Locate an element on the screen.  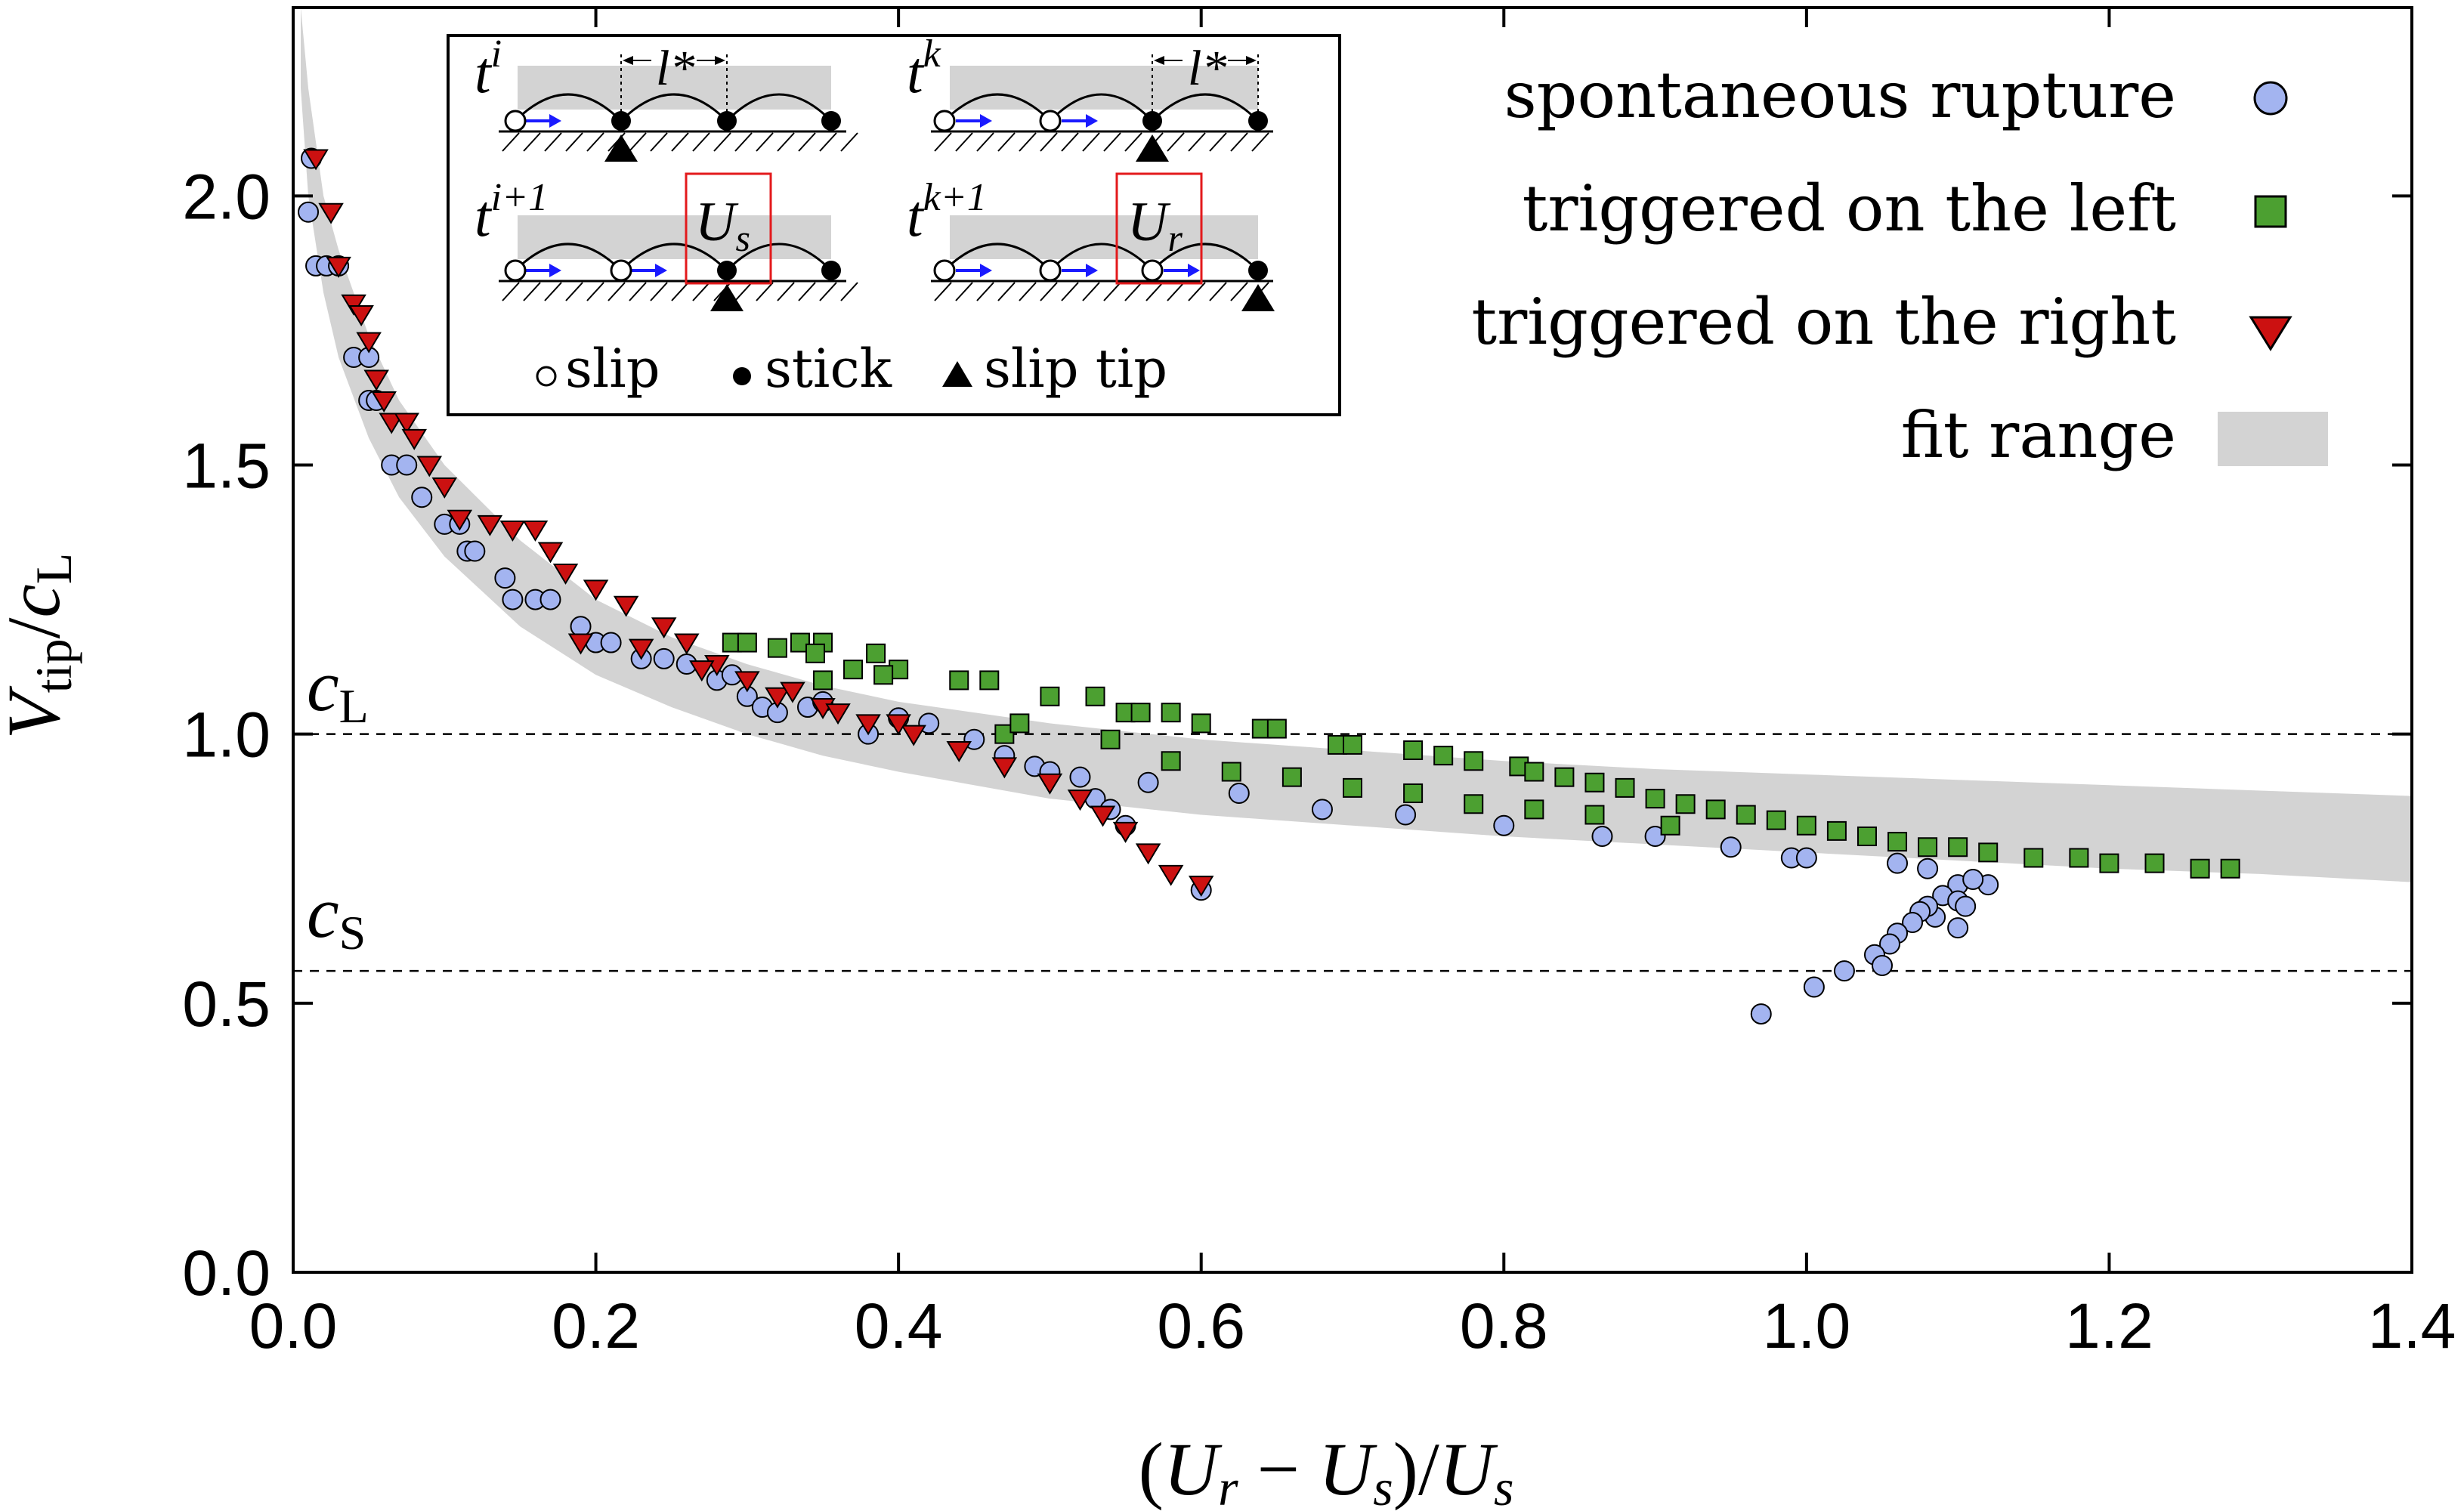
inset-red-box is located at coordinates (1159, 228).